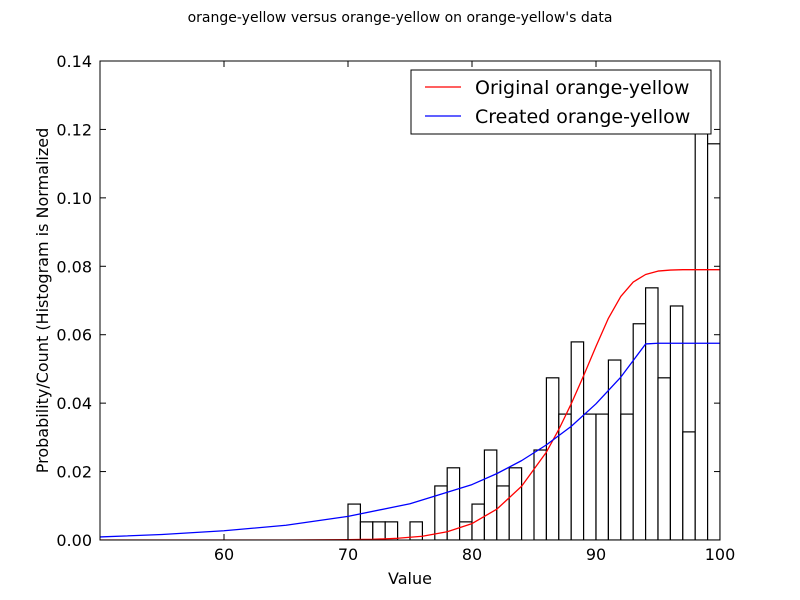 The height and width of the screenshot is (600, 800). Describe the element at coordinates (348, 554) in the screenshot. I see `x-tick-label: 70` at that location.